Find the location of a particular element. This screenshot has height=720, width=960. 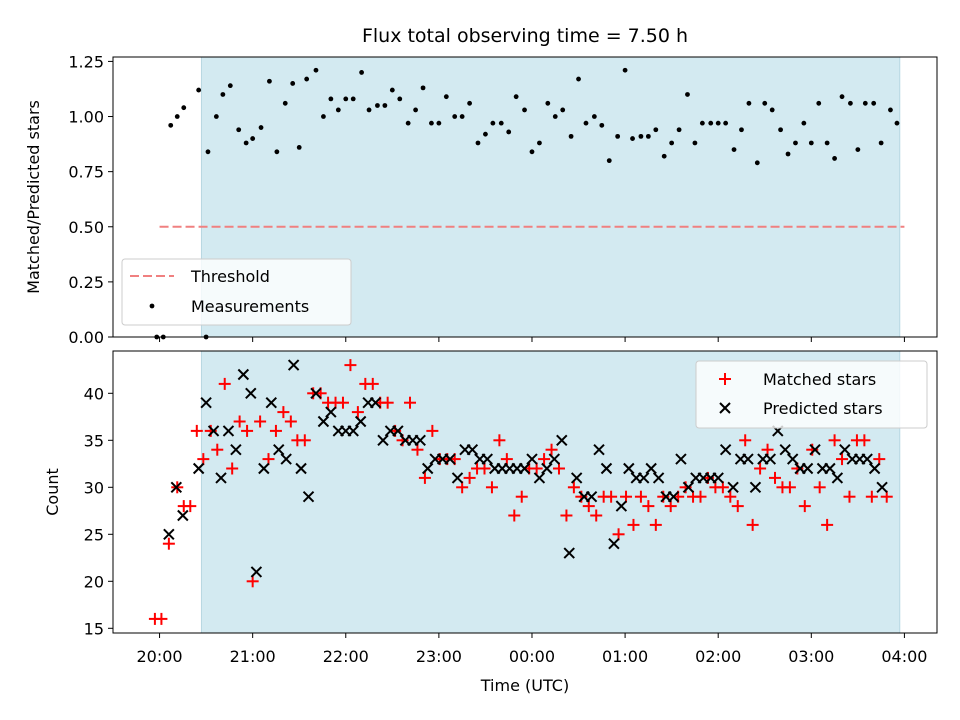

x-tick-label: 23:00 is located at coordinates (439, 656).